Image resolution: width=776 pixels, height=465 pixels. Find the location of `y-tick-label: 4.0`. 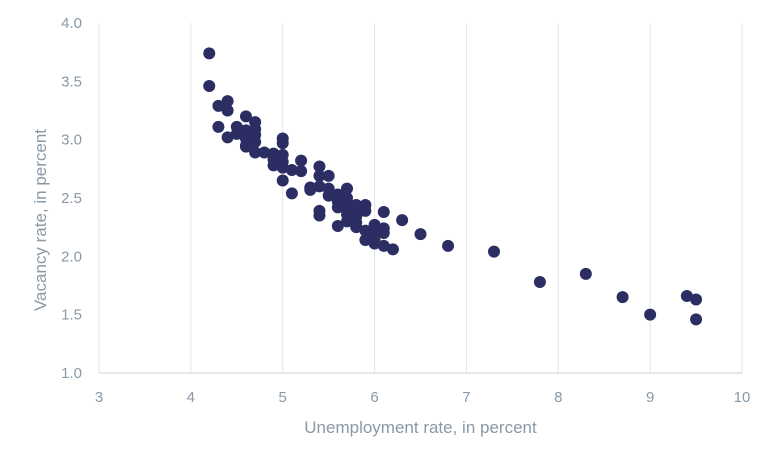

y-tick-label: 4.0 is located at coordinates (71, 23).